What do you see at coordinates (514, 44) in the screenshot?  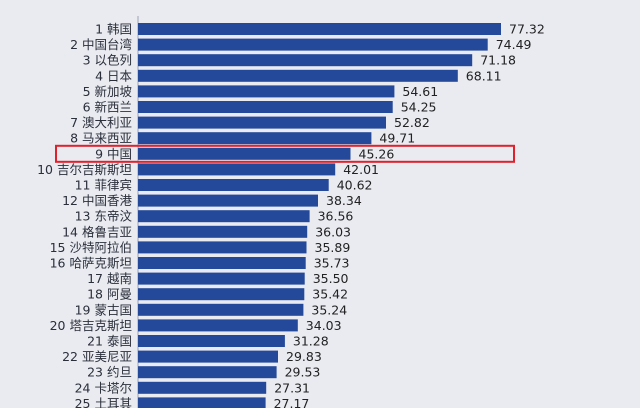 I see `value-label-2: 74.49` at bounding box center [514, 44].